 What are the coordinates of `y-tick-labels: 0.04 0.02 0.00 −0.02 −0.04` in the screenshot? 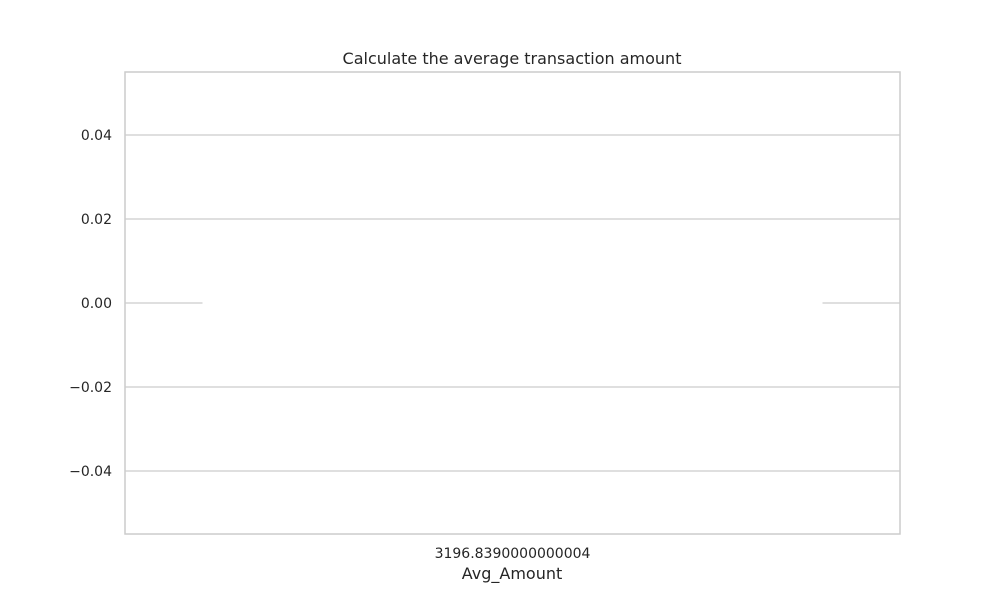 It's located at (90, 304).